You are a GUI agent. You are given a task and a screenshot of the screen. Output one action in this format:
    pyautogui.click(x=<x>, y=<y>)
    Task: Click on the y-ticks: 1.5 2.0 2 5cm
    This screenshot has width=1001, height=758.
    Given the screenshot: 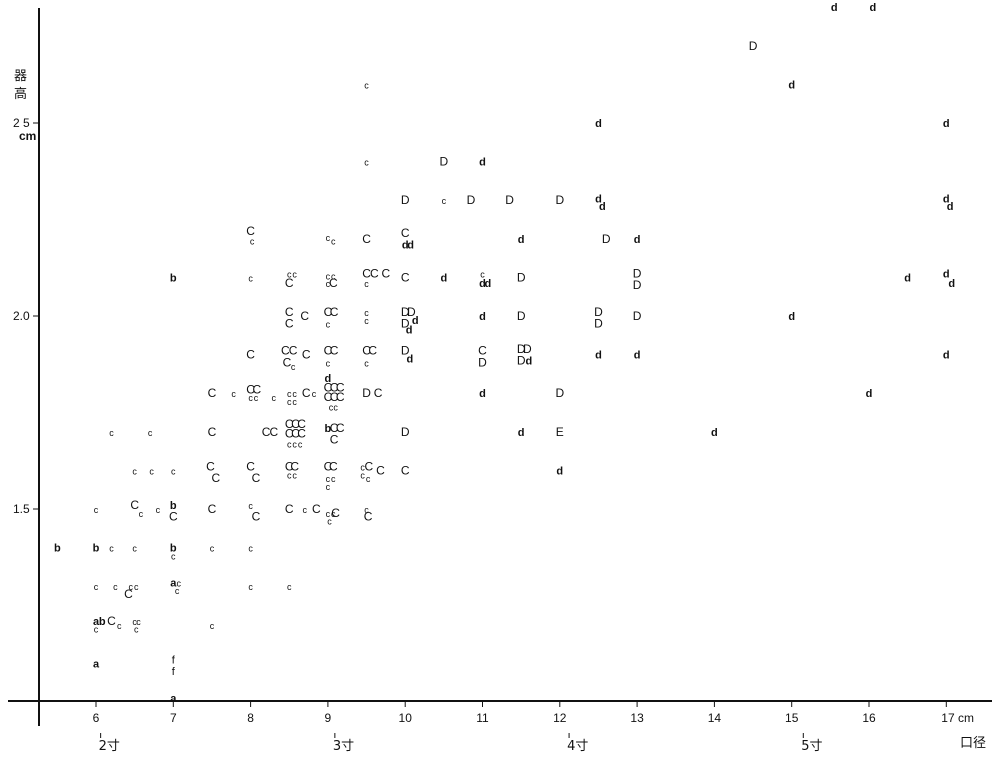 What is the action you would take?
    pyautogui.click(x=26, y=316)
    